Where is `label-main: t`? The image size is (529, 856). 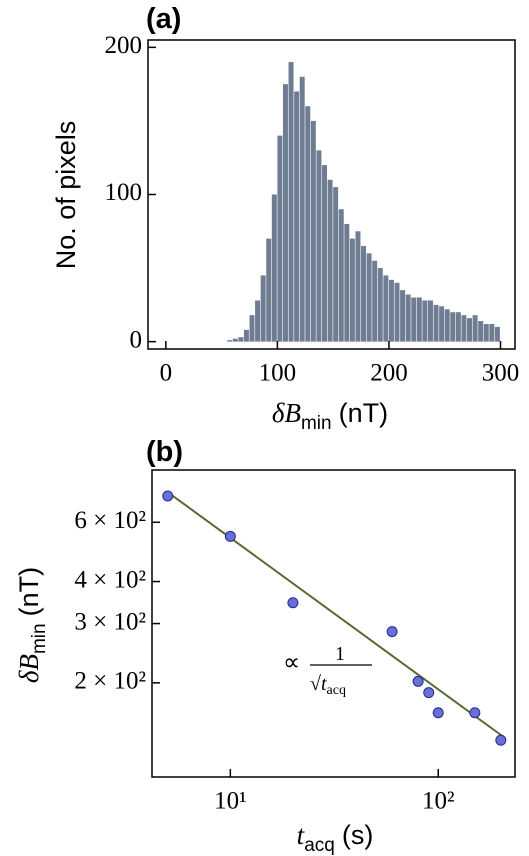 label-main: t is located at coordinates (301, 835).